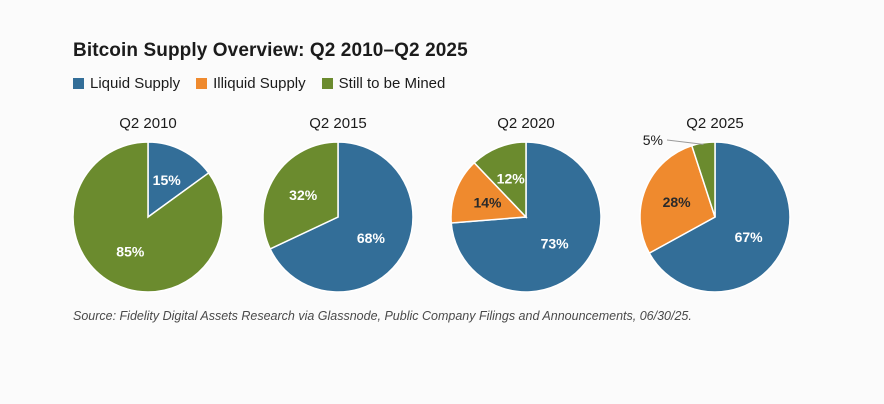 This screenshot has width=884, height=404. What do you see at coordinates (130, 252) in the screenshot?
I see `pie-label-q2-2010-2: 85%` at bounding box center [130, 252].